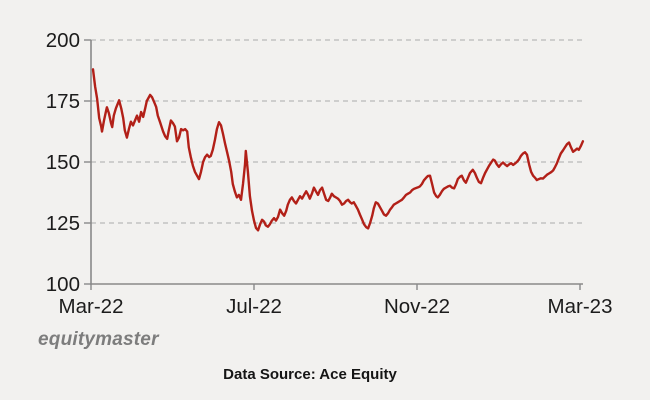 This screenshot has width=650, height=400. What do you see at coordinates (417, 306) in the screenshot?
I see `x-tick-label: Nov-22` at bounding box center [417, 306].